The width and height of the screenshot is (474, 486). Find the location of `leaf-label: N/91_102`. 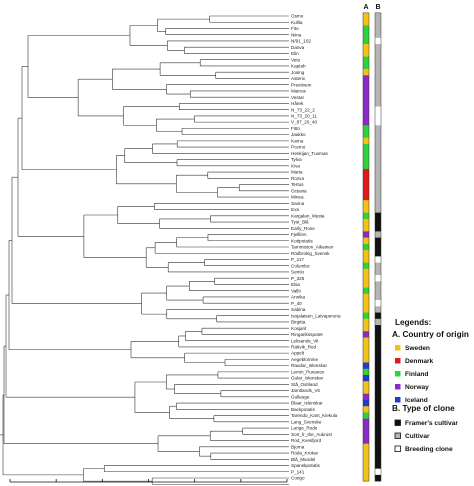

leaf-label: N/91_102 is located at coordinates (301, 41).